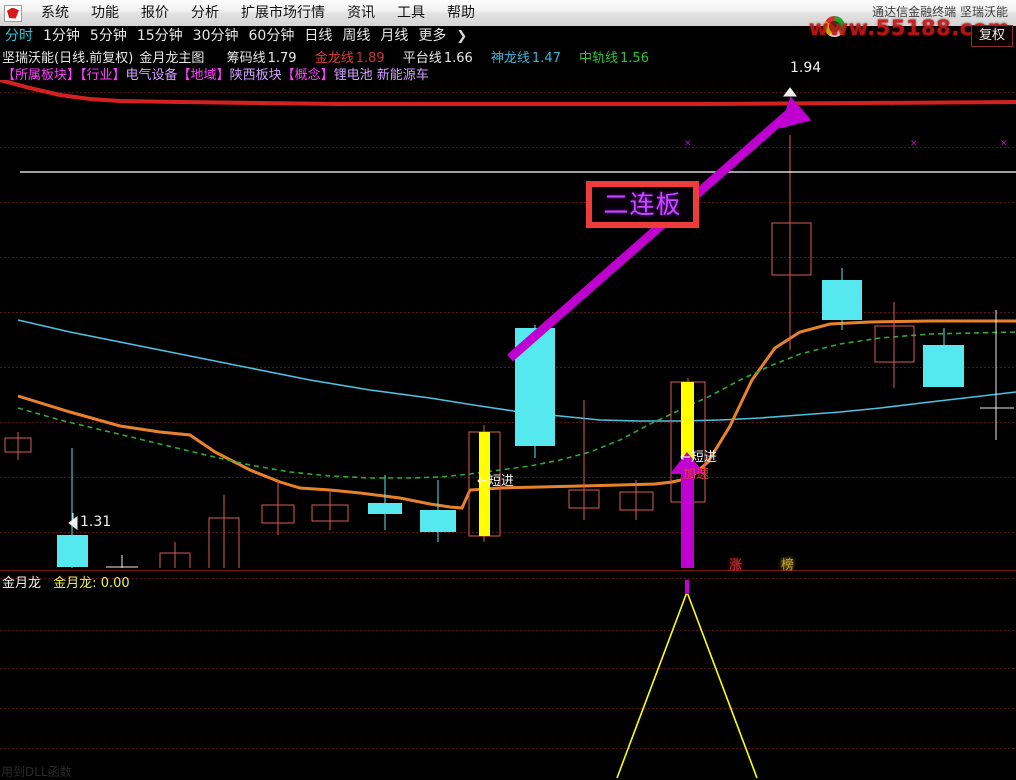 This screenshot has width=1016, height=780. Describe the element at coordinates (461, 13) in the screenshot. I see `menu-item-help: 帮助` at that location.